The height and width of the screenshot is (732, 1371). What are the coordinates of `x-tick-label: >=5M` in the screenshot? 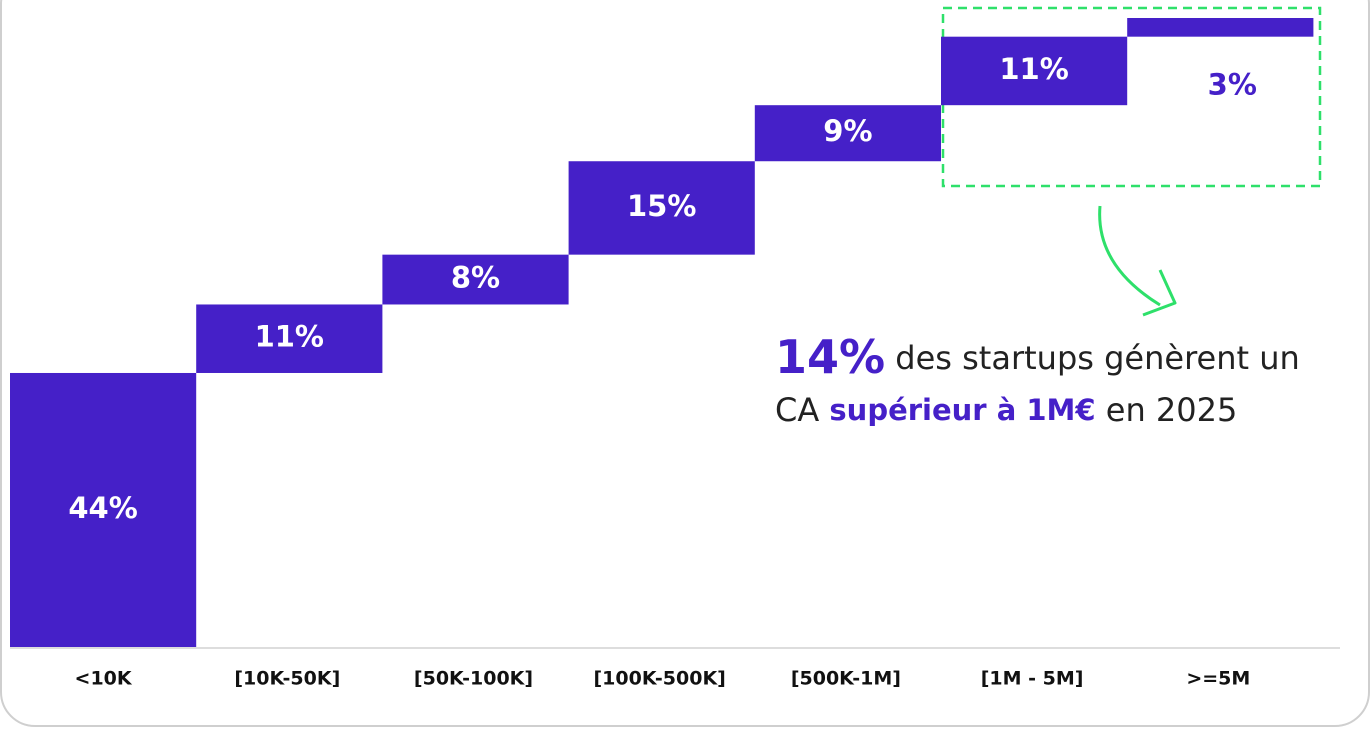 It's located at (1218, 679).